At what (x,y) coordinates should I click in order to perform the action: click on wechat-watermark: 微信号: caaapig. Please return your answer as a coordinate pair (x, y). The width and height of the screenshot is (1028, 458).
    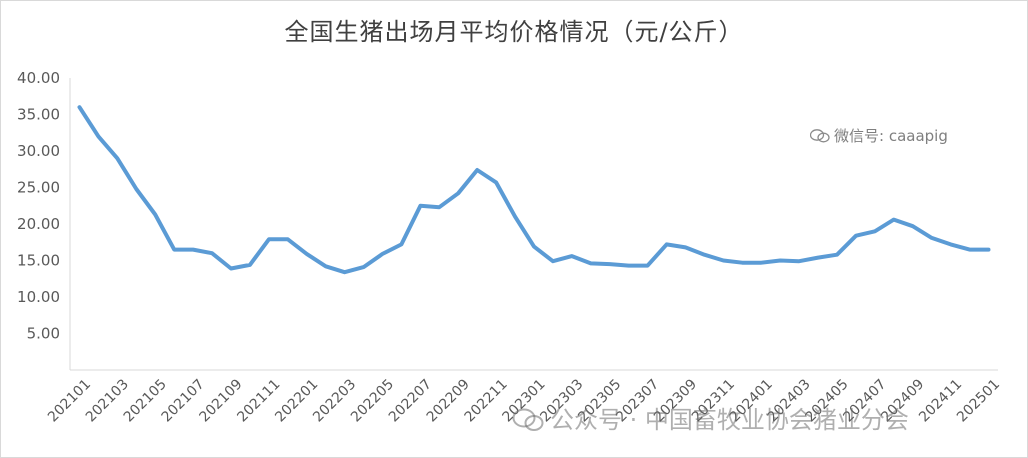
    Looking at the image, I should click on (879, 135).